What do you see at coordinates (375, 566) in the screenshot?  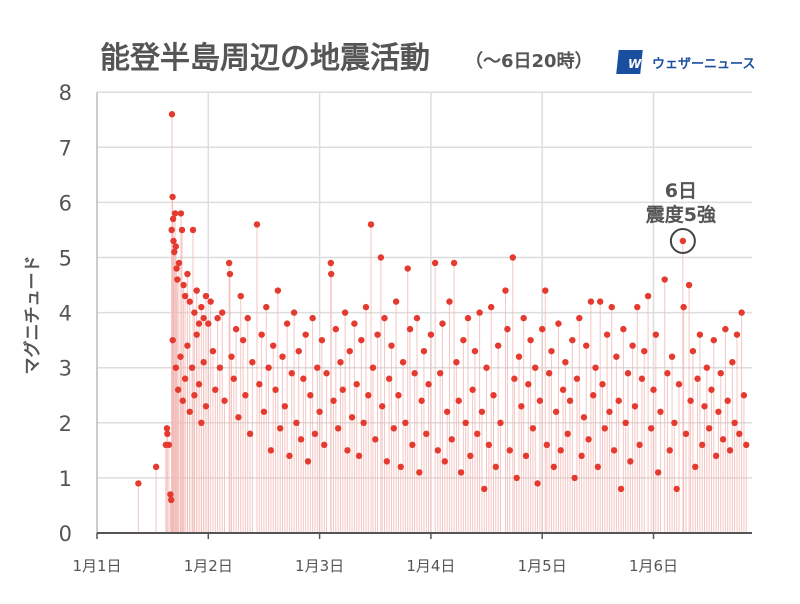 I see `x-tick-labels: 1月1日 1月2日 1月3日 1月4日 1月5日 1月6日` at bounding box center [375, 566].